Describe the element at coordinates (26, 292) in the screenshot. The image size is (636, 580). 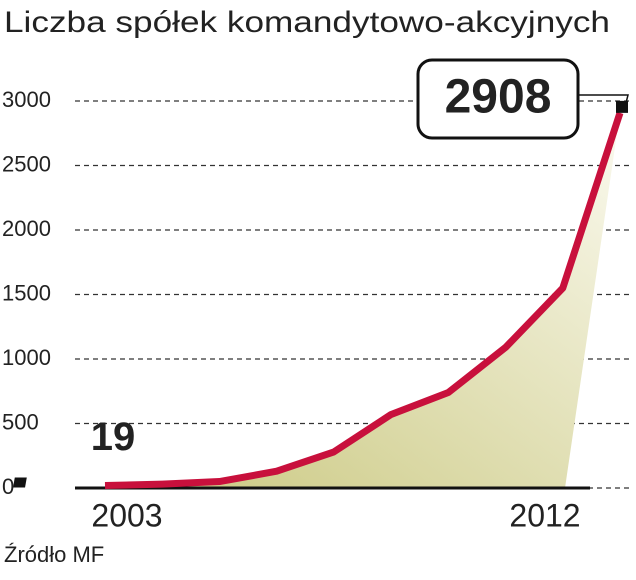
I see `y-tick-label: 1500` at that location.